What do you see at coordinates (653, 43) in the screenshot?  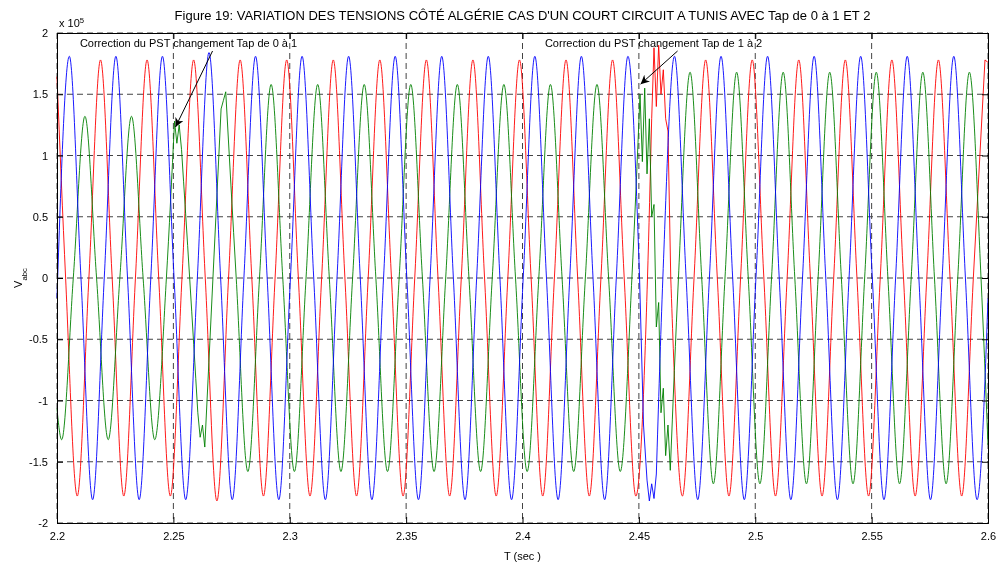 I see `annotation: Correction du PST changement Tap de 1 à 2` at bounding box center [653, 43].